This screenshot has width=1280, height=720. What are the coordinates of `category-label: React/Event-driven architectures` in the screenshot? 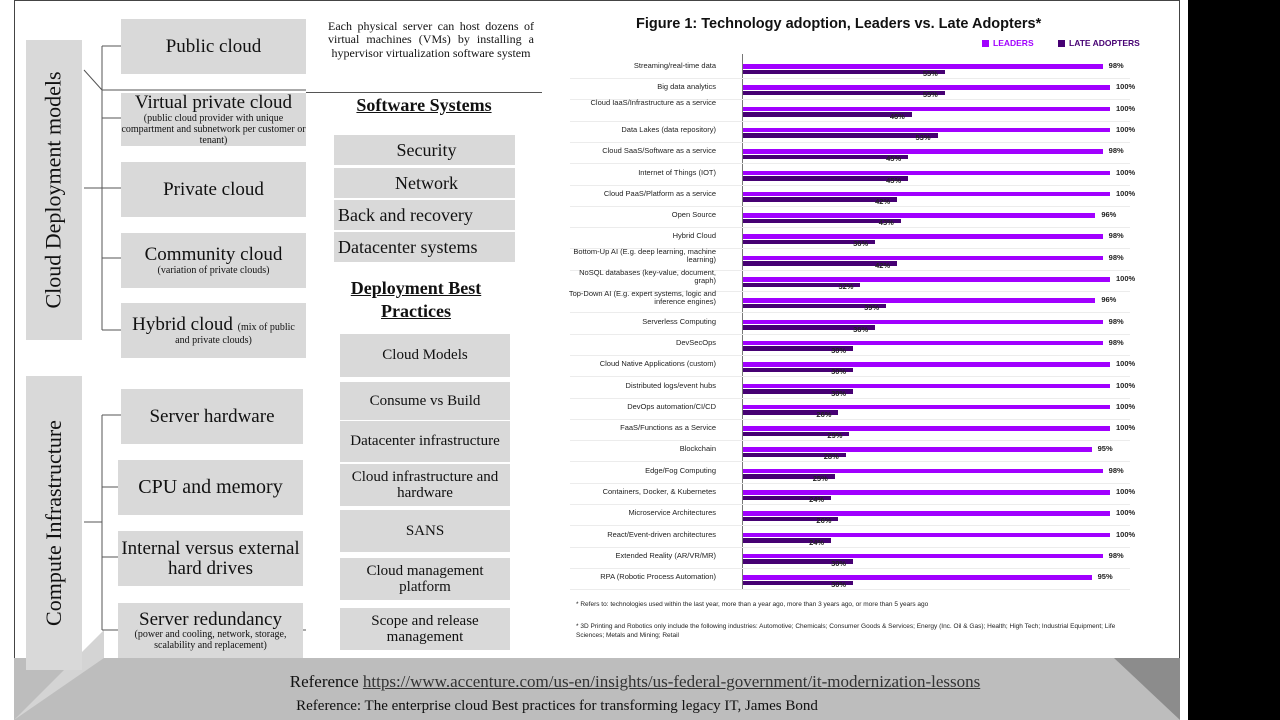 It's located at (661, 534).